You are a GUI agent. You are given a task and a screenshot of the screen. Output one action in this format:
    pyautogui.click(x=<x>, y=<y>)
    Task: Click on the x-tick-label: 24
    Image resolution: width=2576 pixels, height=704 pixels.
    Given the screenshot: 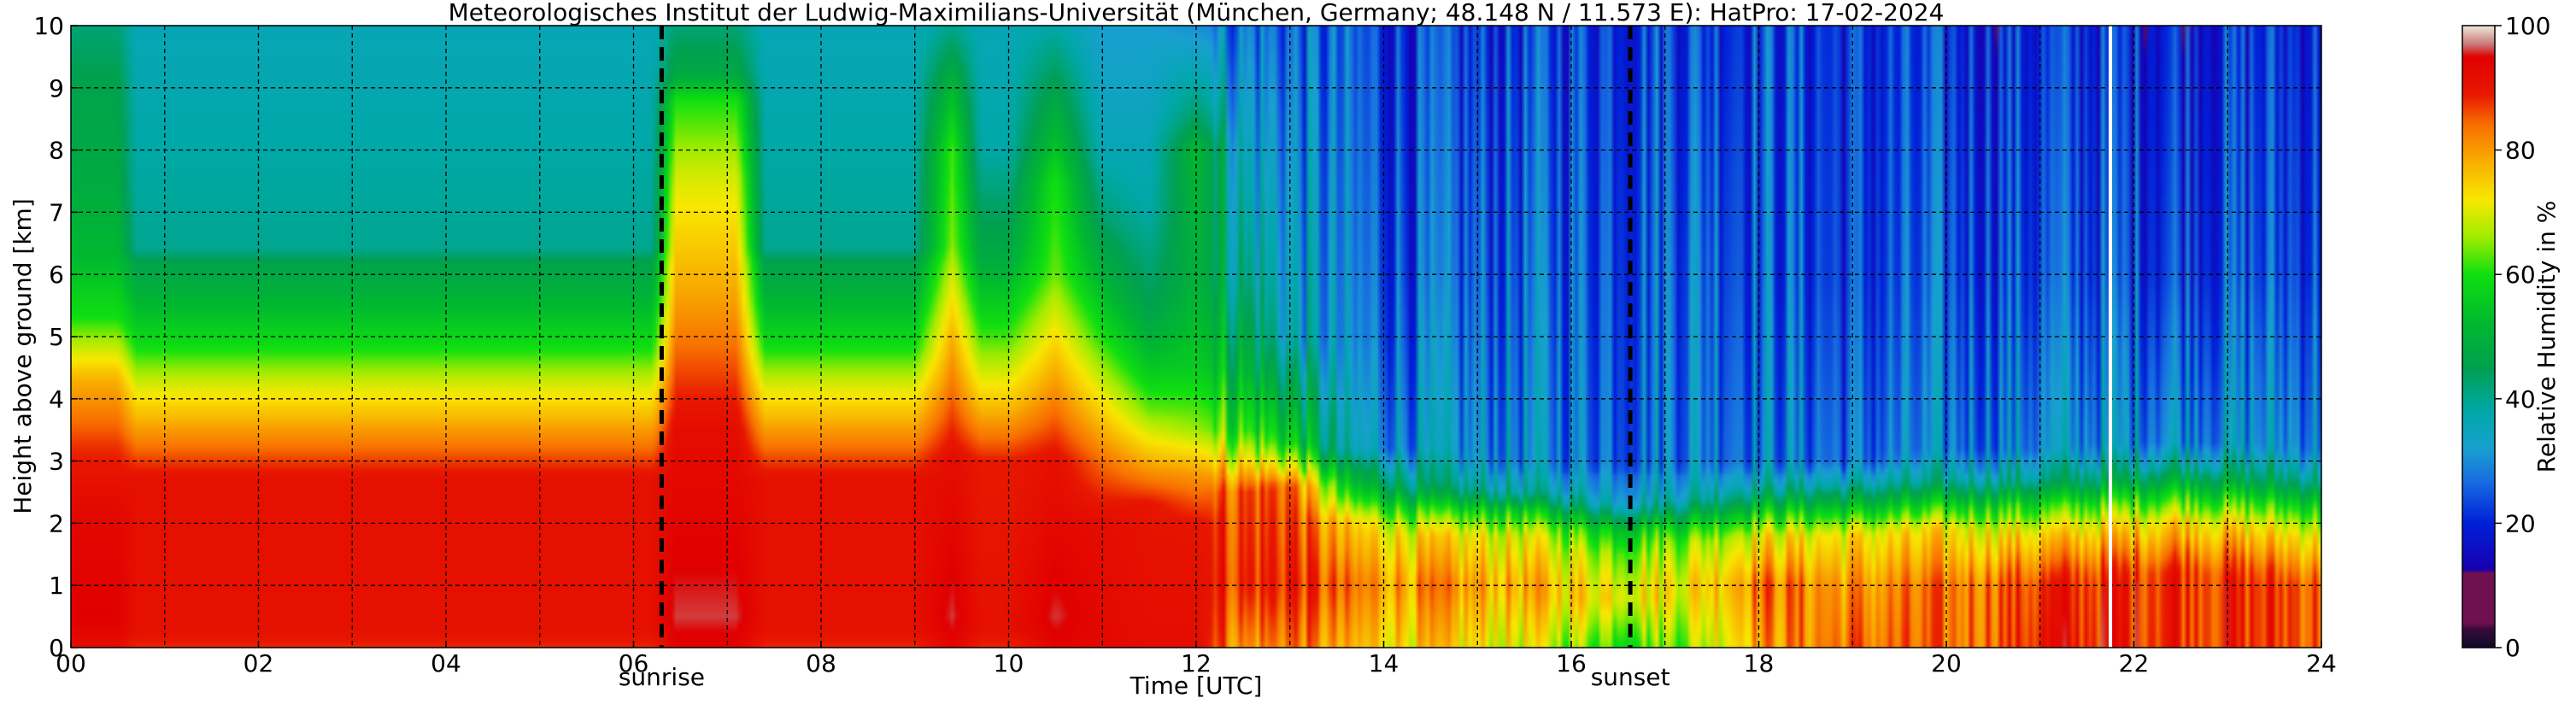 What is the action you would take?
    pyautogui.click(x=2321, y=663)
    